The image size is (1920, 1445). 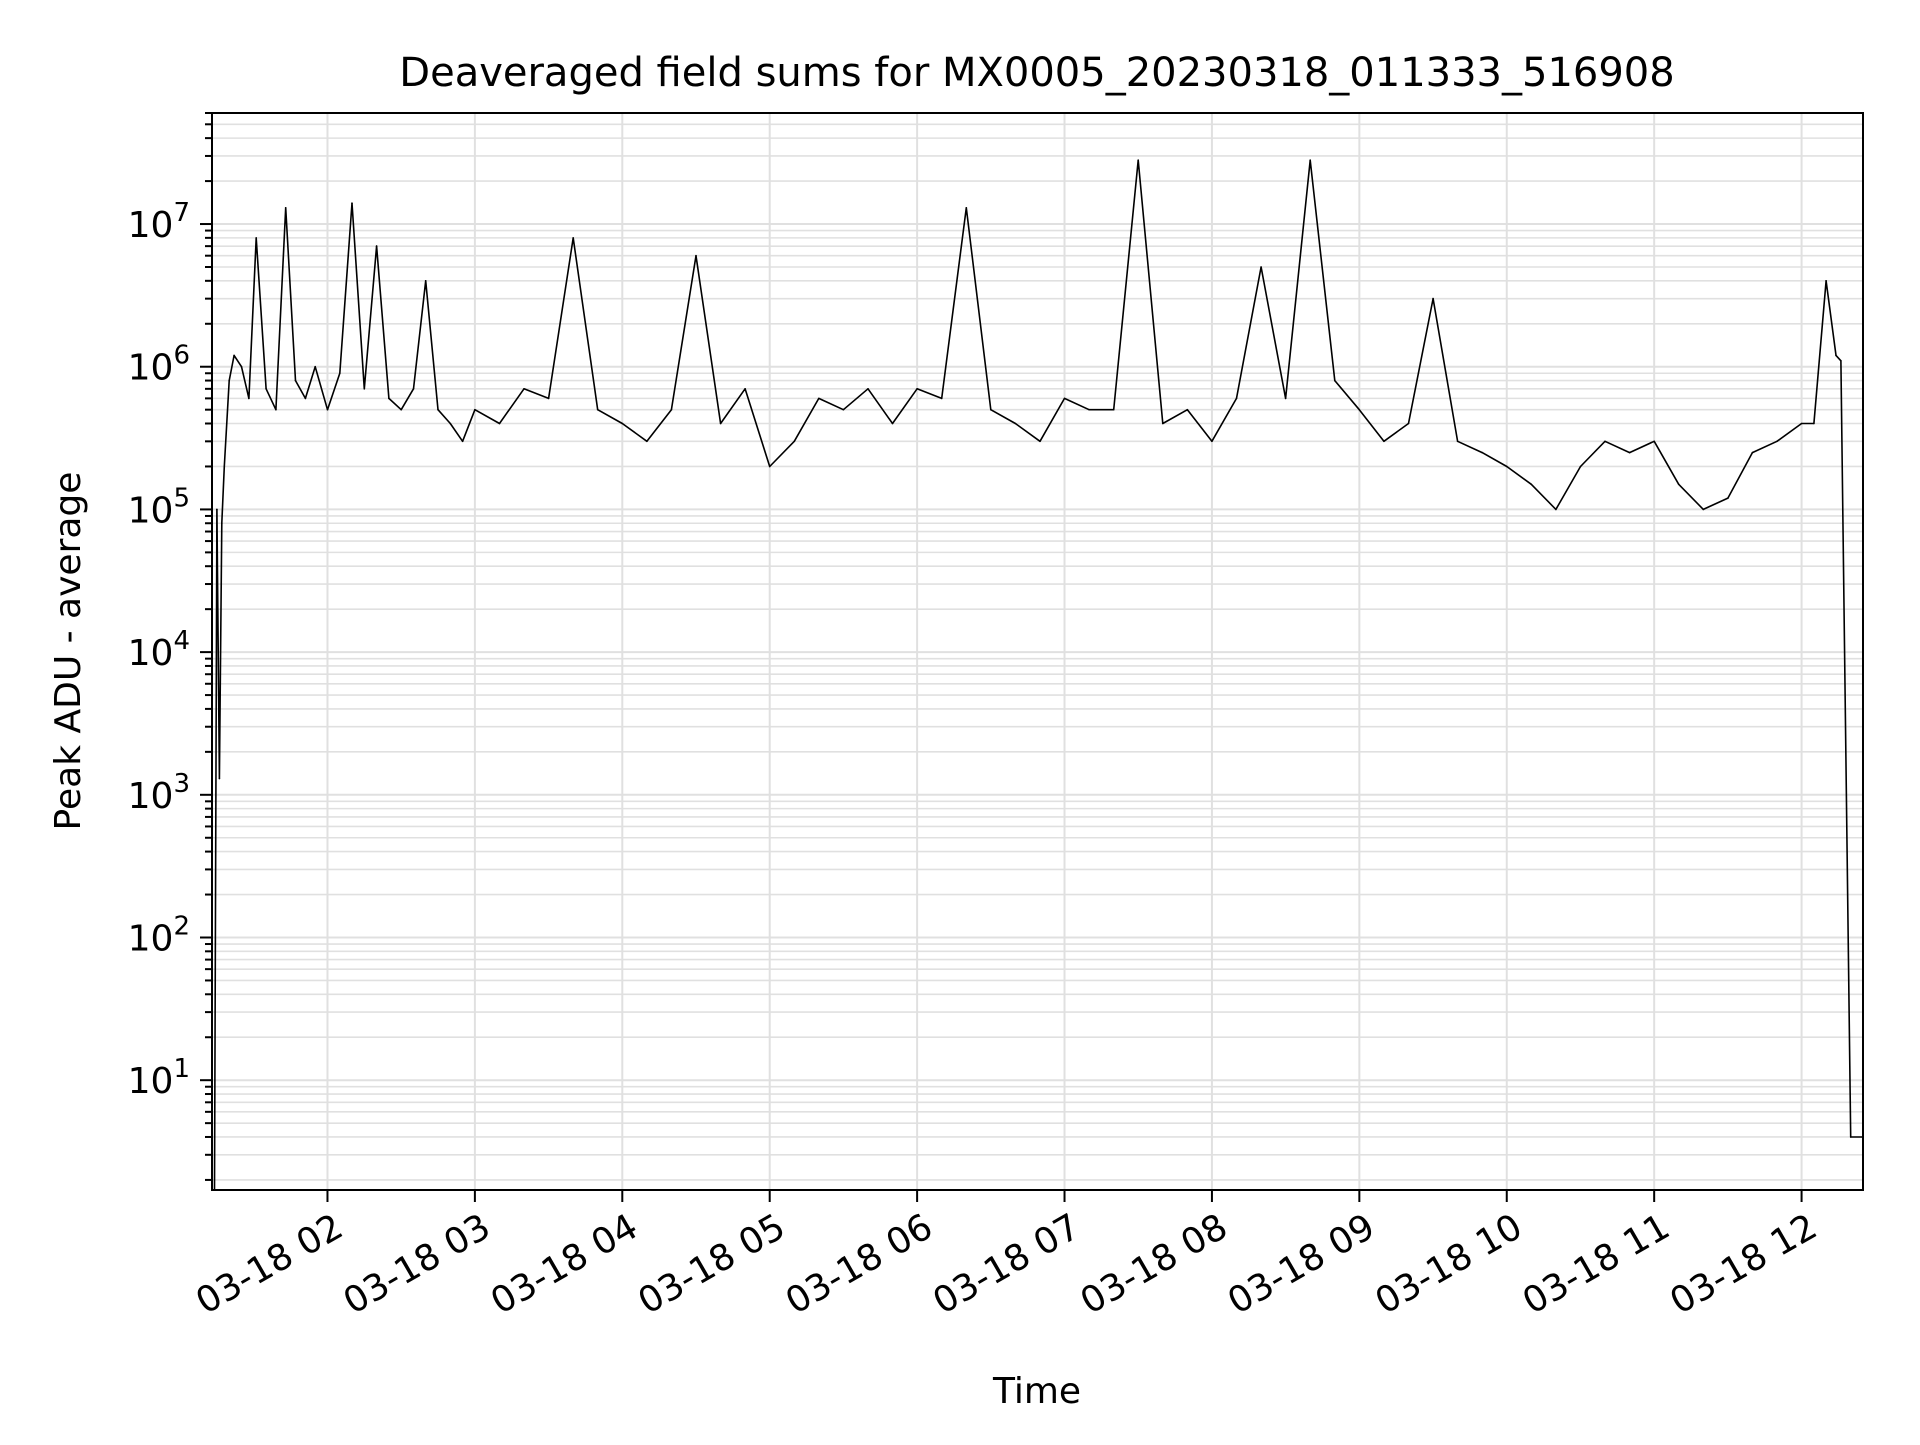 What do you see at coordinates (159, 365) in the screenshot?
I see `y-tick-label: 10⁶` at bounding box center [159, 365].